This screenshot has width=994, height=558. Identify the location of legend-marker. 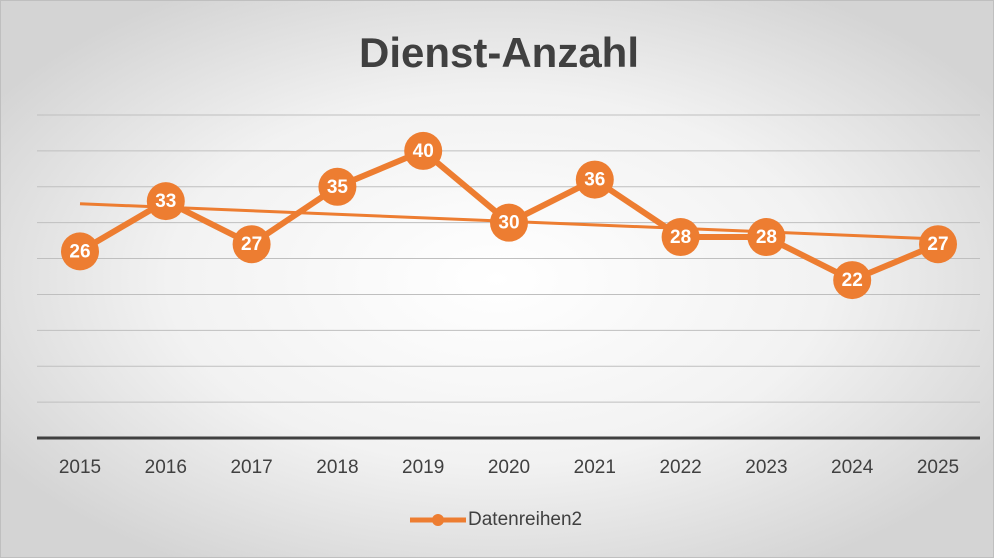
(438, 520).